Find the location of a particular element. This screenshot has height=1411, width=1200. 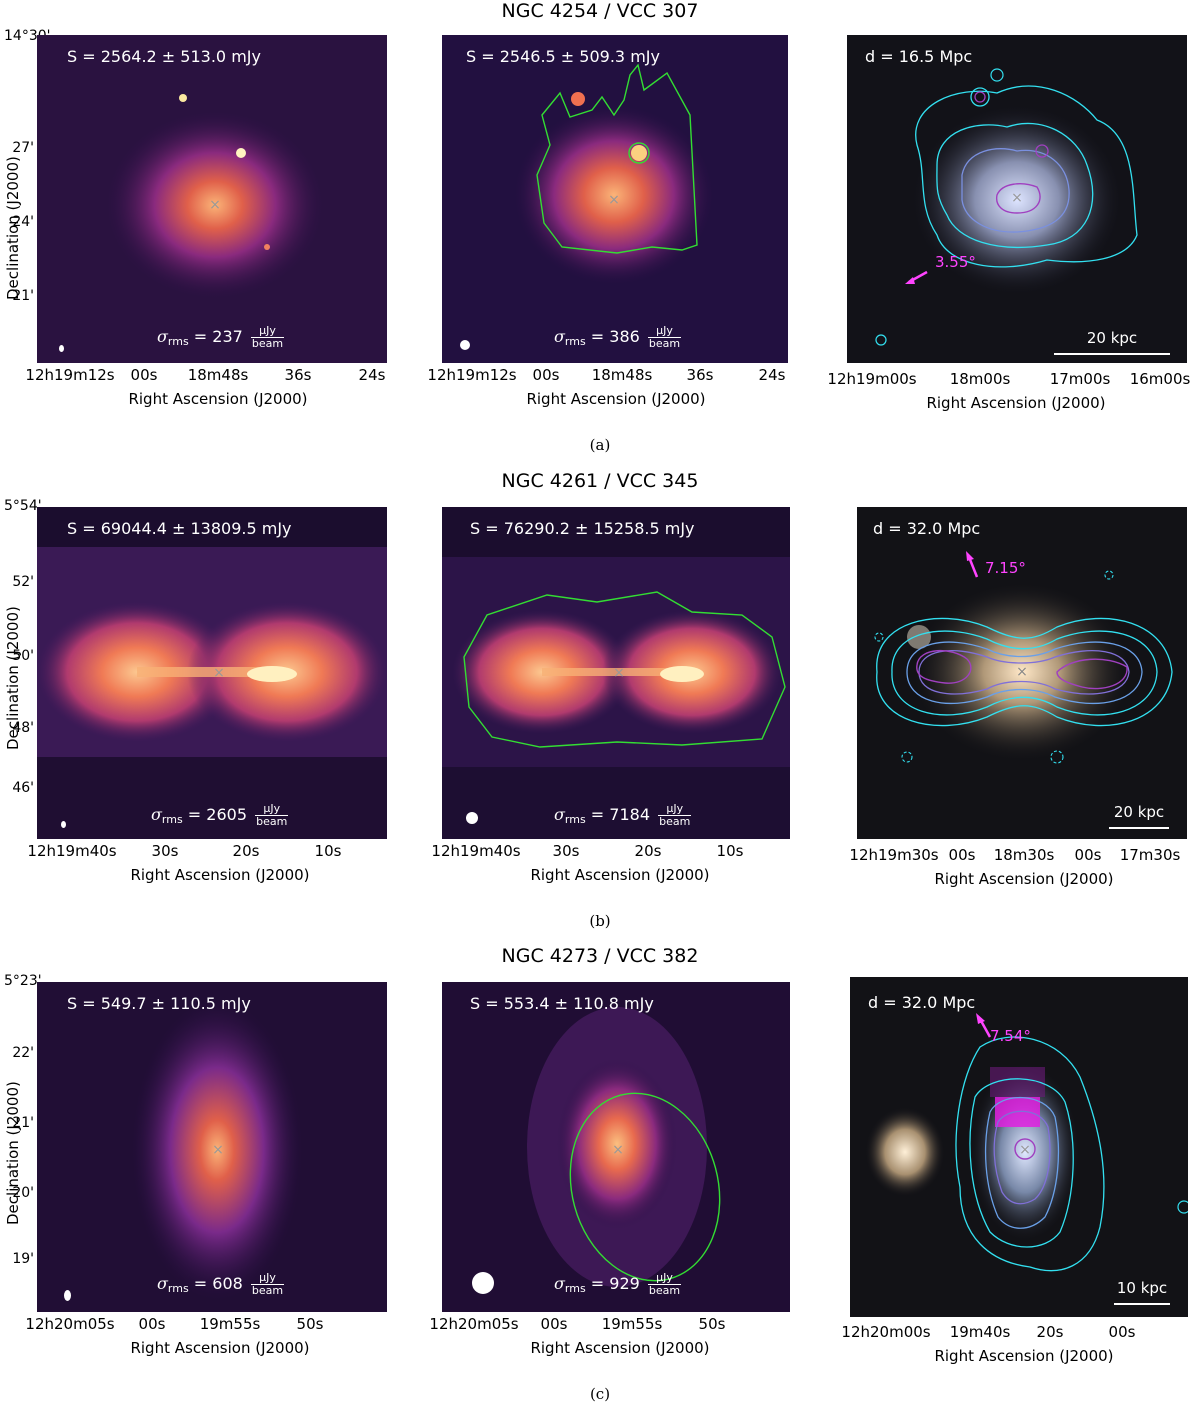

x-tick-label: 18m30s is located at coordinates (1024, 855).